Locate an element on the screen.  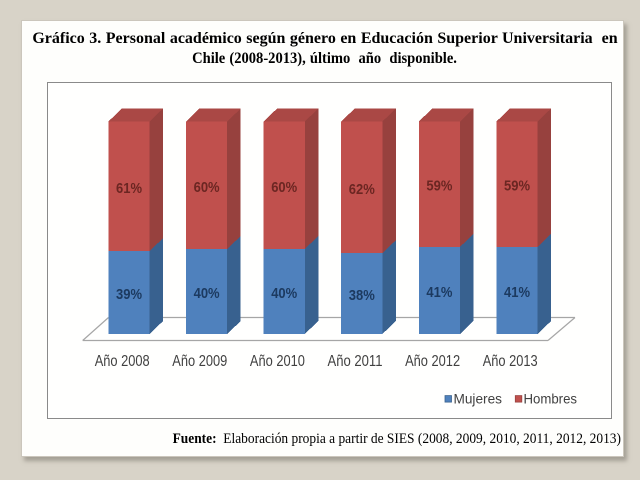
svg-text: Año 2011 is located at coordinates (355, 361).